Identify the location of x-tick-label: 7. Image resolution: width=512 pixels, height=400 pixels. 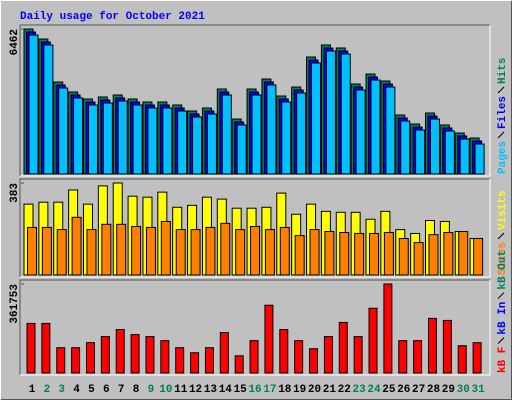
(121, 390).